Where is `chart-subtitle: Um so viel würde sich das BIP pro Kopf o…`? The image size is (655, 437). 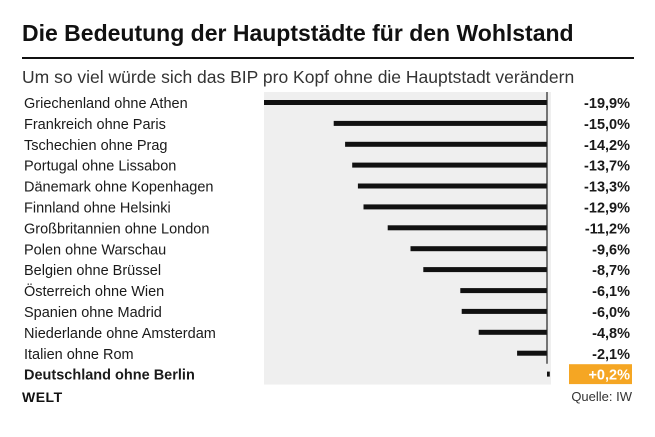 chart-subtitle: Um so viel würde sich das BIP pro Kopf o… is located at coordinates (298, 77).